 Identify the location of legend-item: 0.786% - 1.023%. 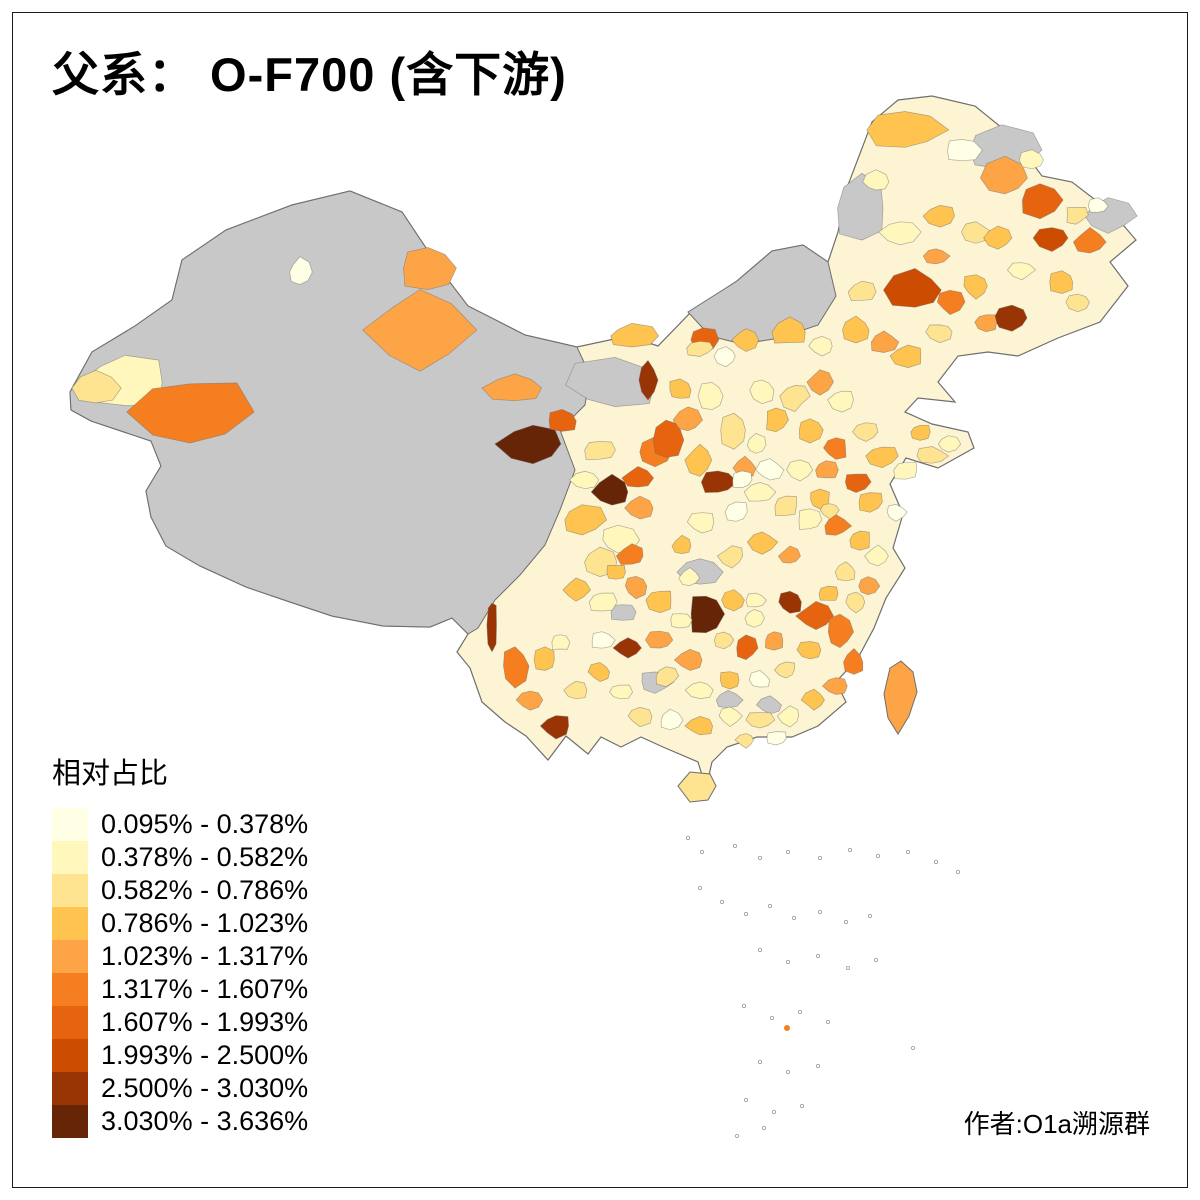
(180, 923).